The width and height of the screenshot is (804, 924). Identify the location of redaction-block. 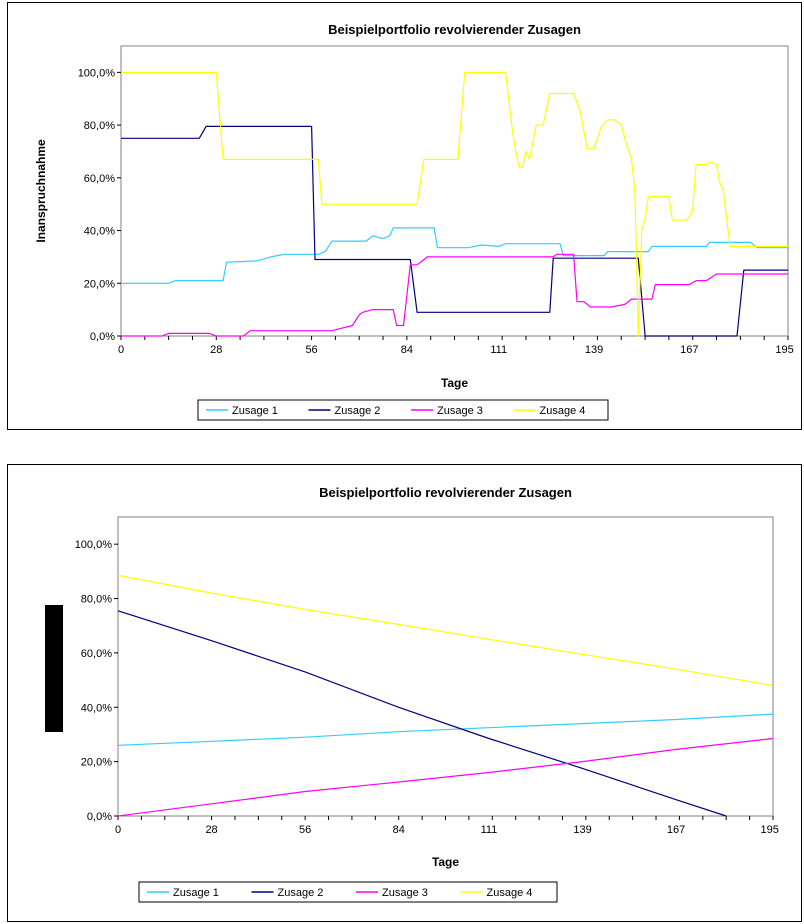
(54, 668).